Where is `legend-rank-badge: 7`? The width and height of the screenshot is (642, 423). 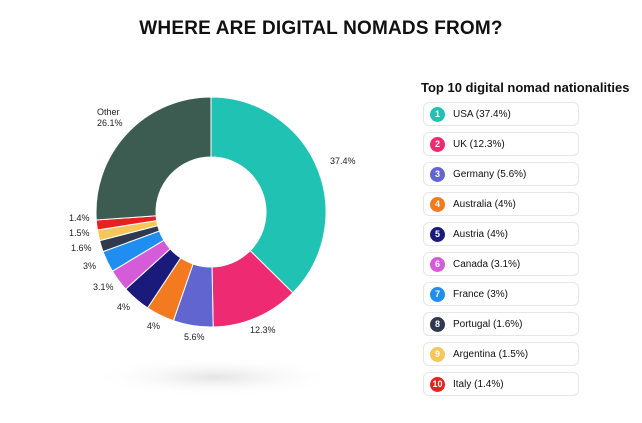 legend-rank-badge: 7 is located at coordinates (437, 294).